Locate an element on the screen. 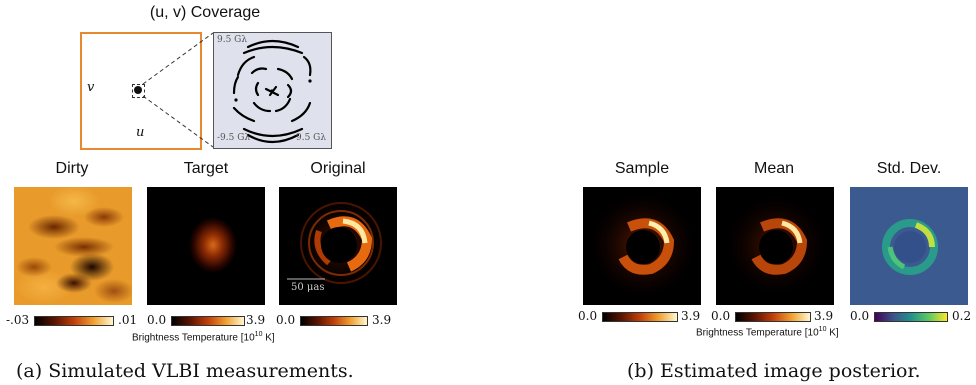 The image size is (976, 385). uv-plane-frame is located at coordinates (141, 91).